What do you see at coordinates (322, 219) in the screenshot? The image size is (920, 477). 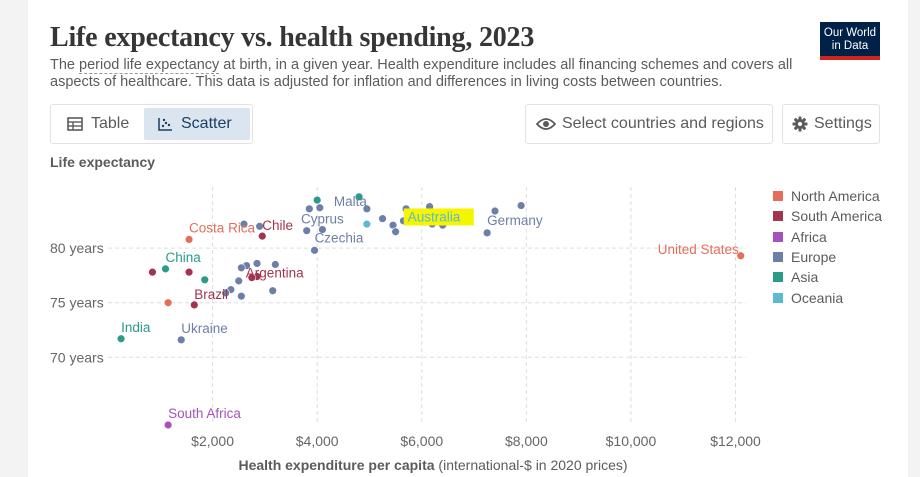 I see `point-label: Cyprus` at bounding box center [322, 219].